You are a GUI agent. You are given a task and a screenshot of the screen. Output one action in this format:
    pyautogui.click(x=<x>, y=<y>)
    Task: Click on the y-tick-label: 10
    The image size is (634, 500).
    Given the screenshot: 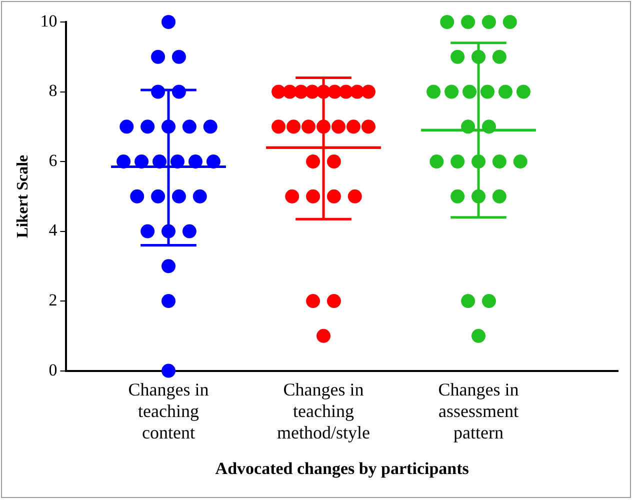 What is the action you would take?
    pyautogui.click(x=49, y=20)
    